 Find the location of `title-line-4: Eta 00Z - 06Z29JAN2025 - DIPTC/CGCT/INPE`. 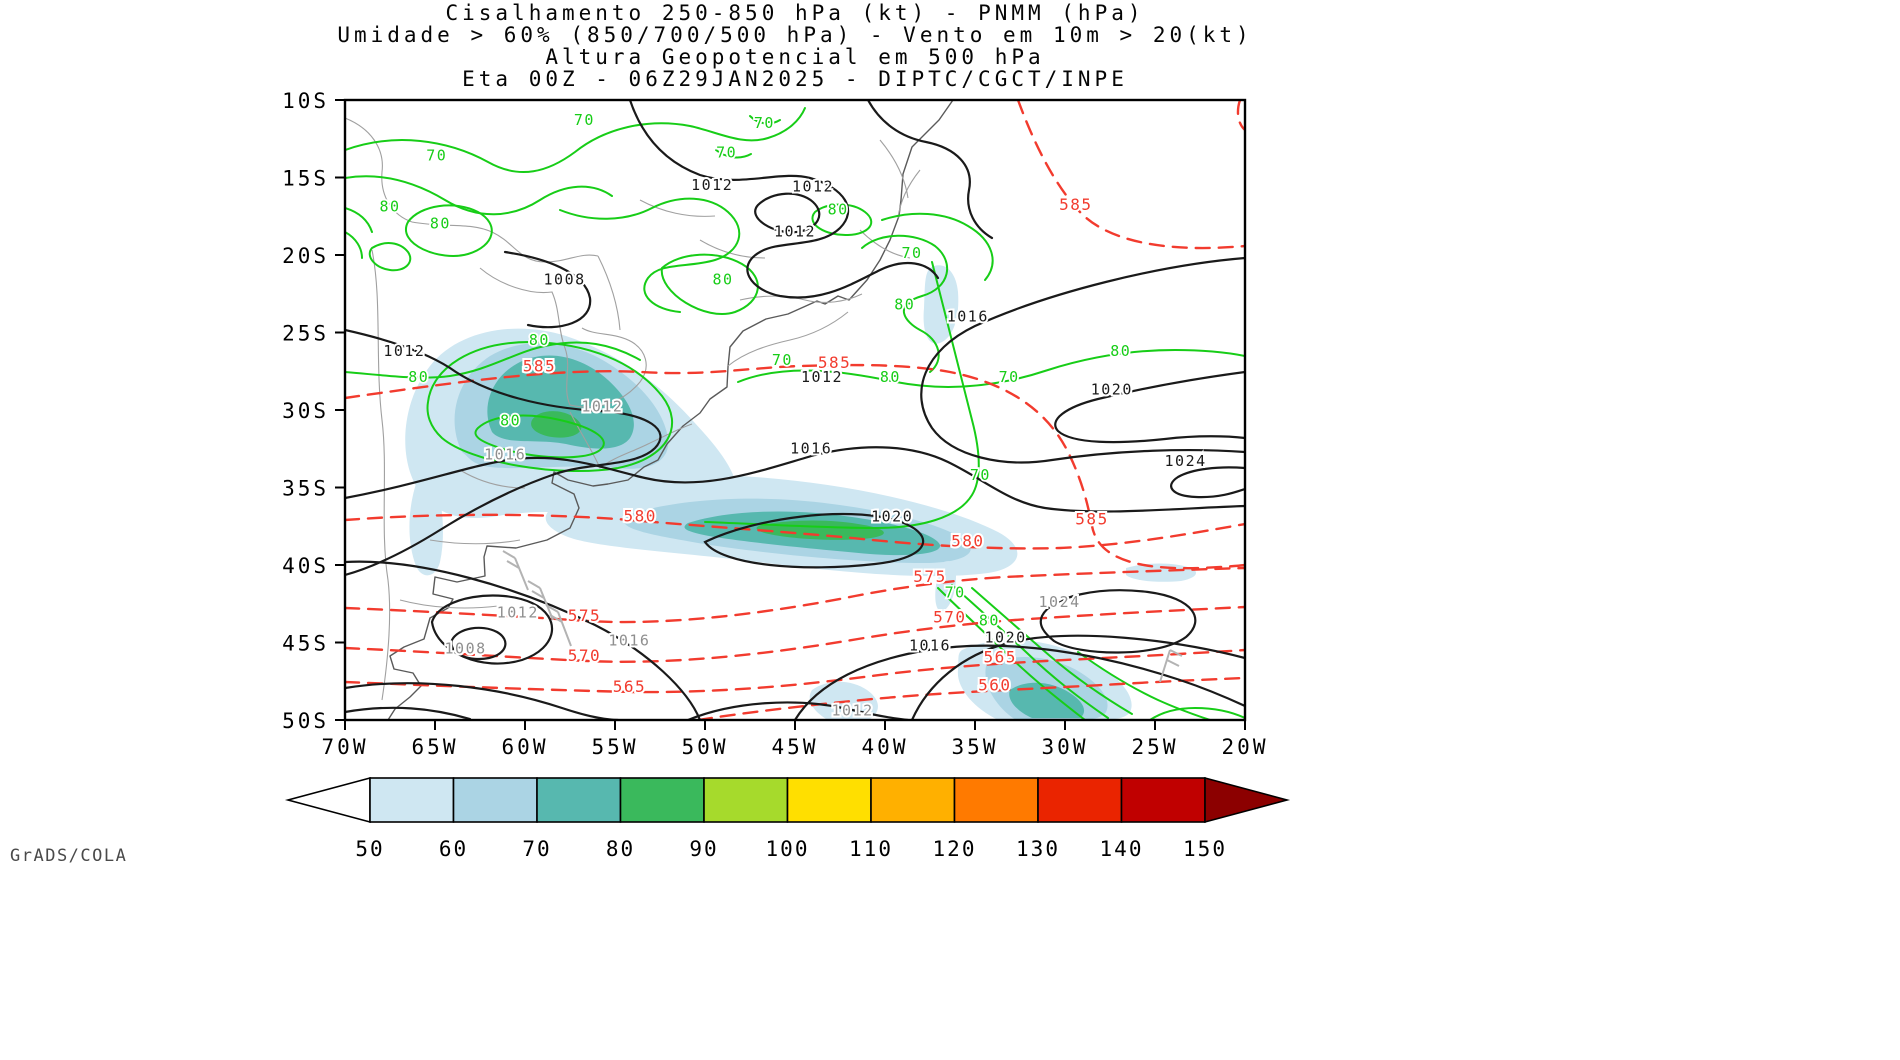

title-line-4: Eta 00Z - 06Z29JAN2025 - DIPTC/CGCT/INPE is located at coordinates (795, 79).